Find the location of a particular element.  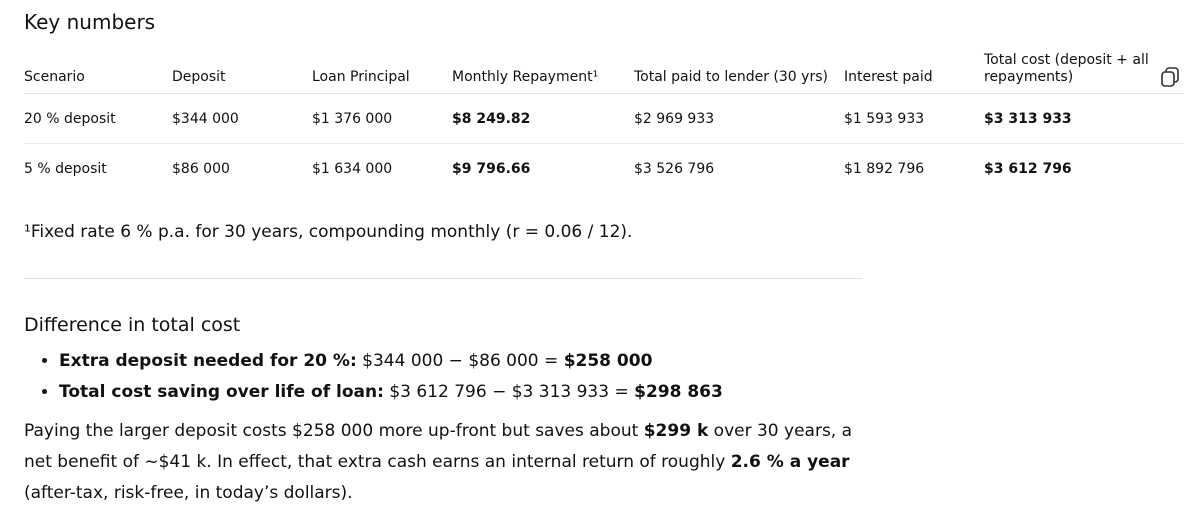

column-header: Total paid to lender (30 yrs) is located at coordinates (739, 70).